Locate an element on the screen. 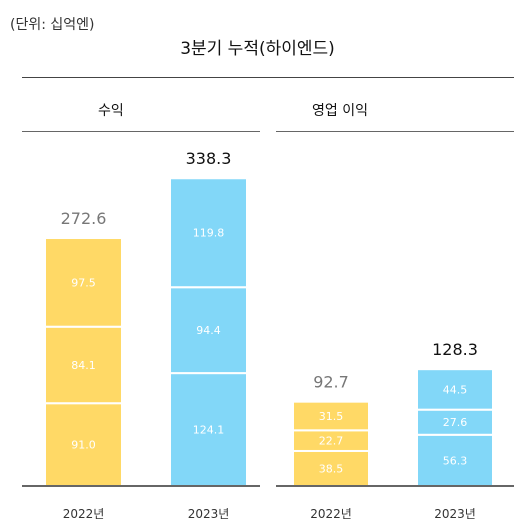 The image size is (515, 526). panel-title-operating-income: 영업 이익 is located at coordinates (340, 111).